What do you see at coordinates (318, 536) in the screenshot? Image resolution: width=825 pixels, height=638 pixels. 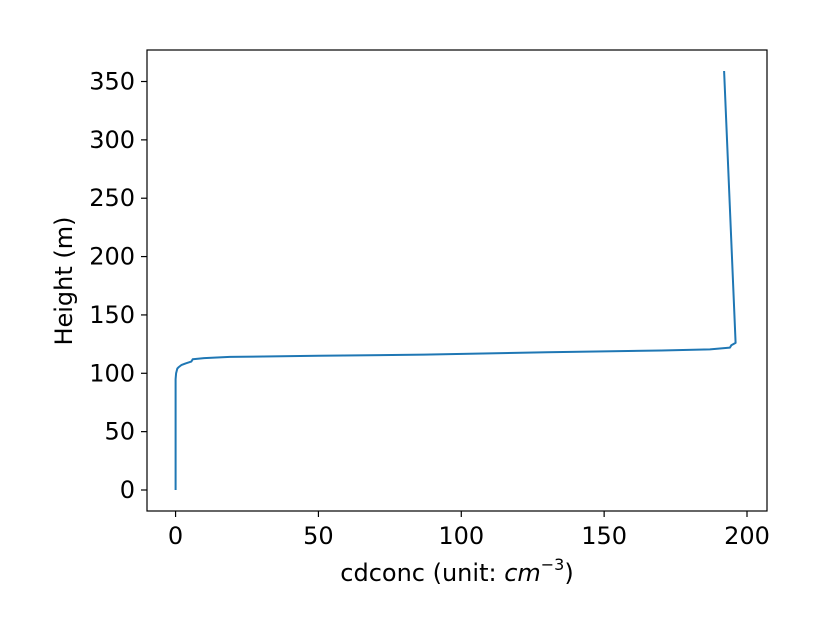 I see `x-tick-label: 50` at bounding box center [318, 536].